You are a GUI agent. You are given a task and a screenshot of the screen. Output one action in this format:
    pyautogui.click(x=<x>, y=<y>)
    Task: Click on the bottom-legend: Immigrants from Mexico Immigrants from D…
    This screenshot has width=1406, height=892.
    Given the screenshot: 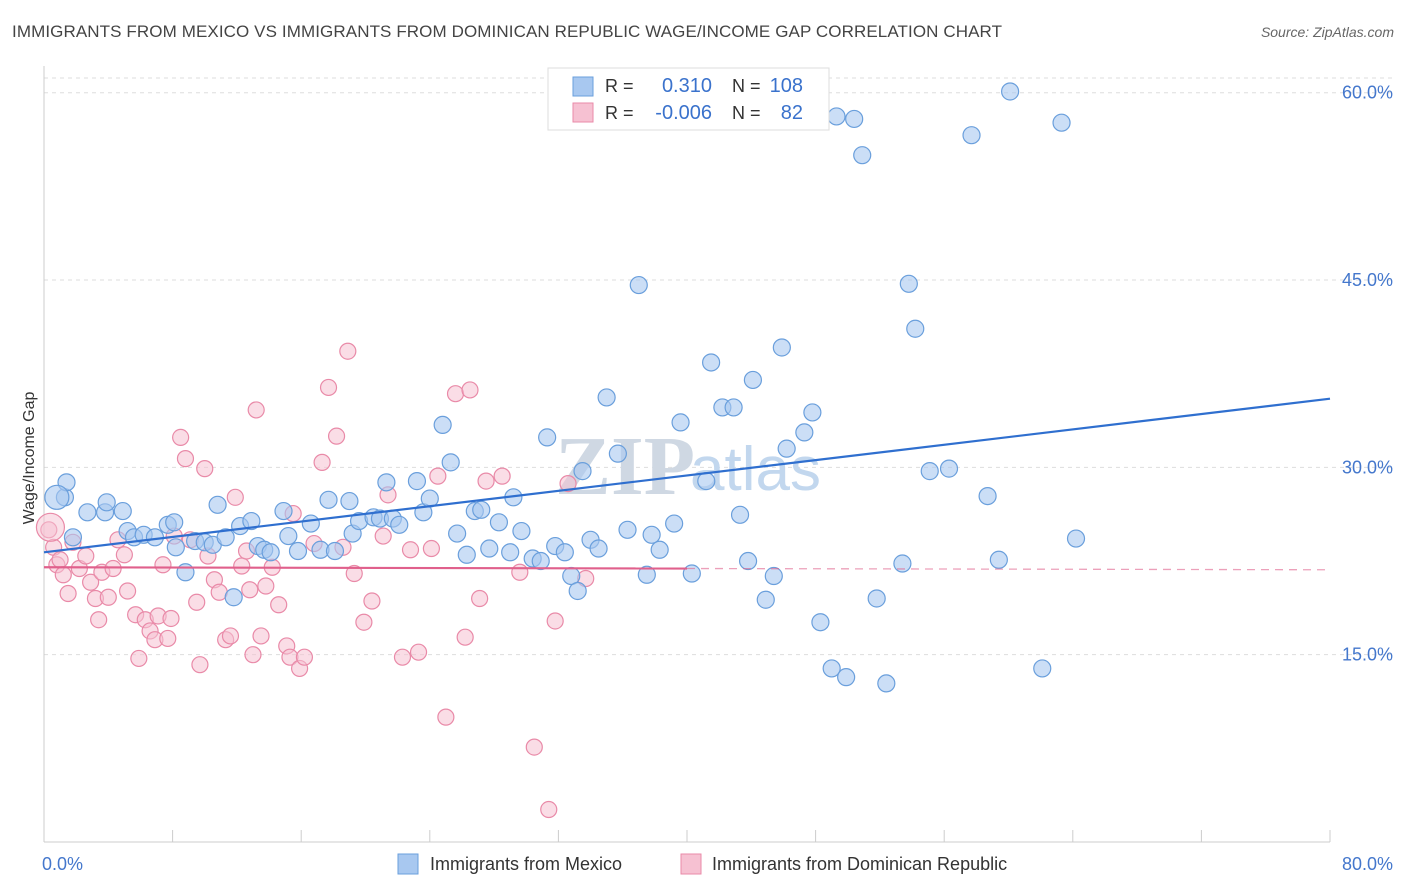 What is the action you would take?
    pyautogui.click(x=702, y=864)
    